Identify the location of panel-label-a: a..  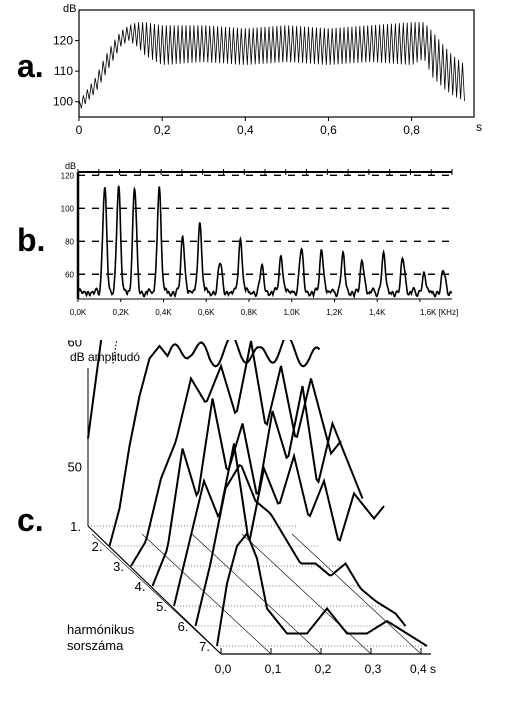
(30, 66).